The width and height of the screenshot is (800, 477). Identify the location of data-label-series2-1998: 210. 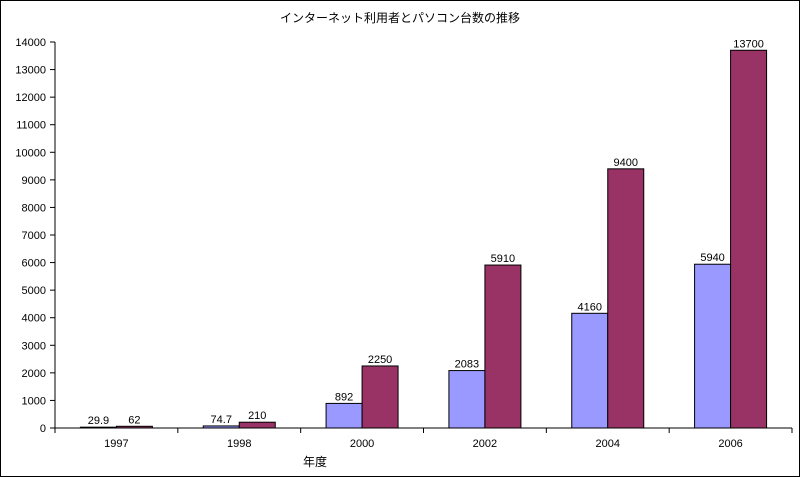
(257, 416).